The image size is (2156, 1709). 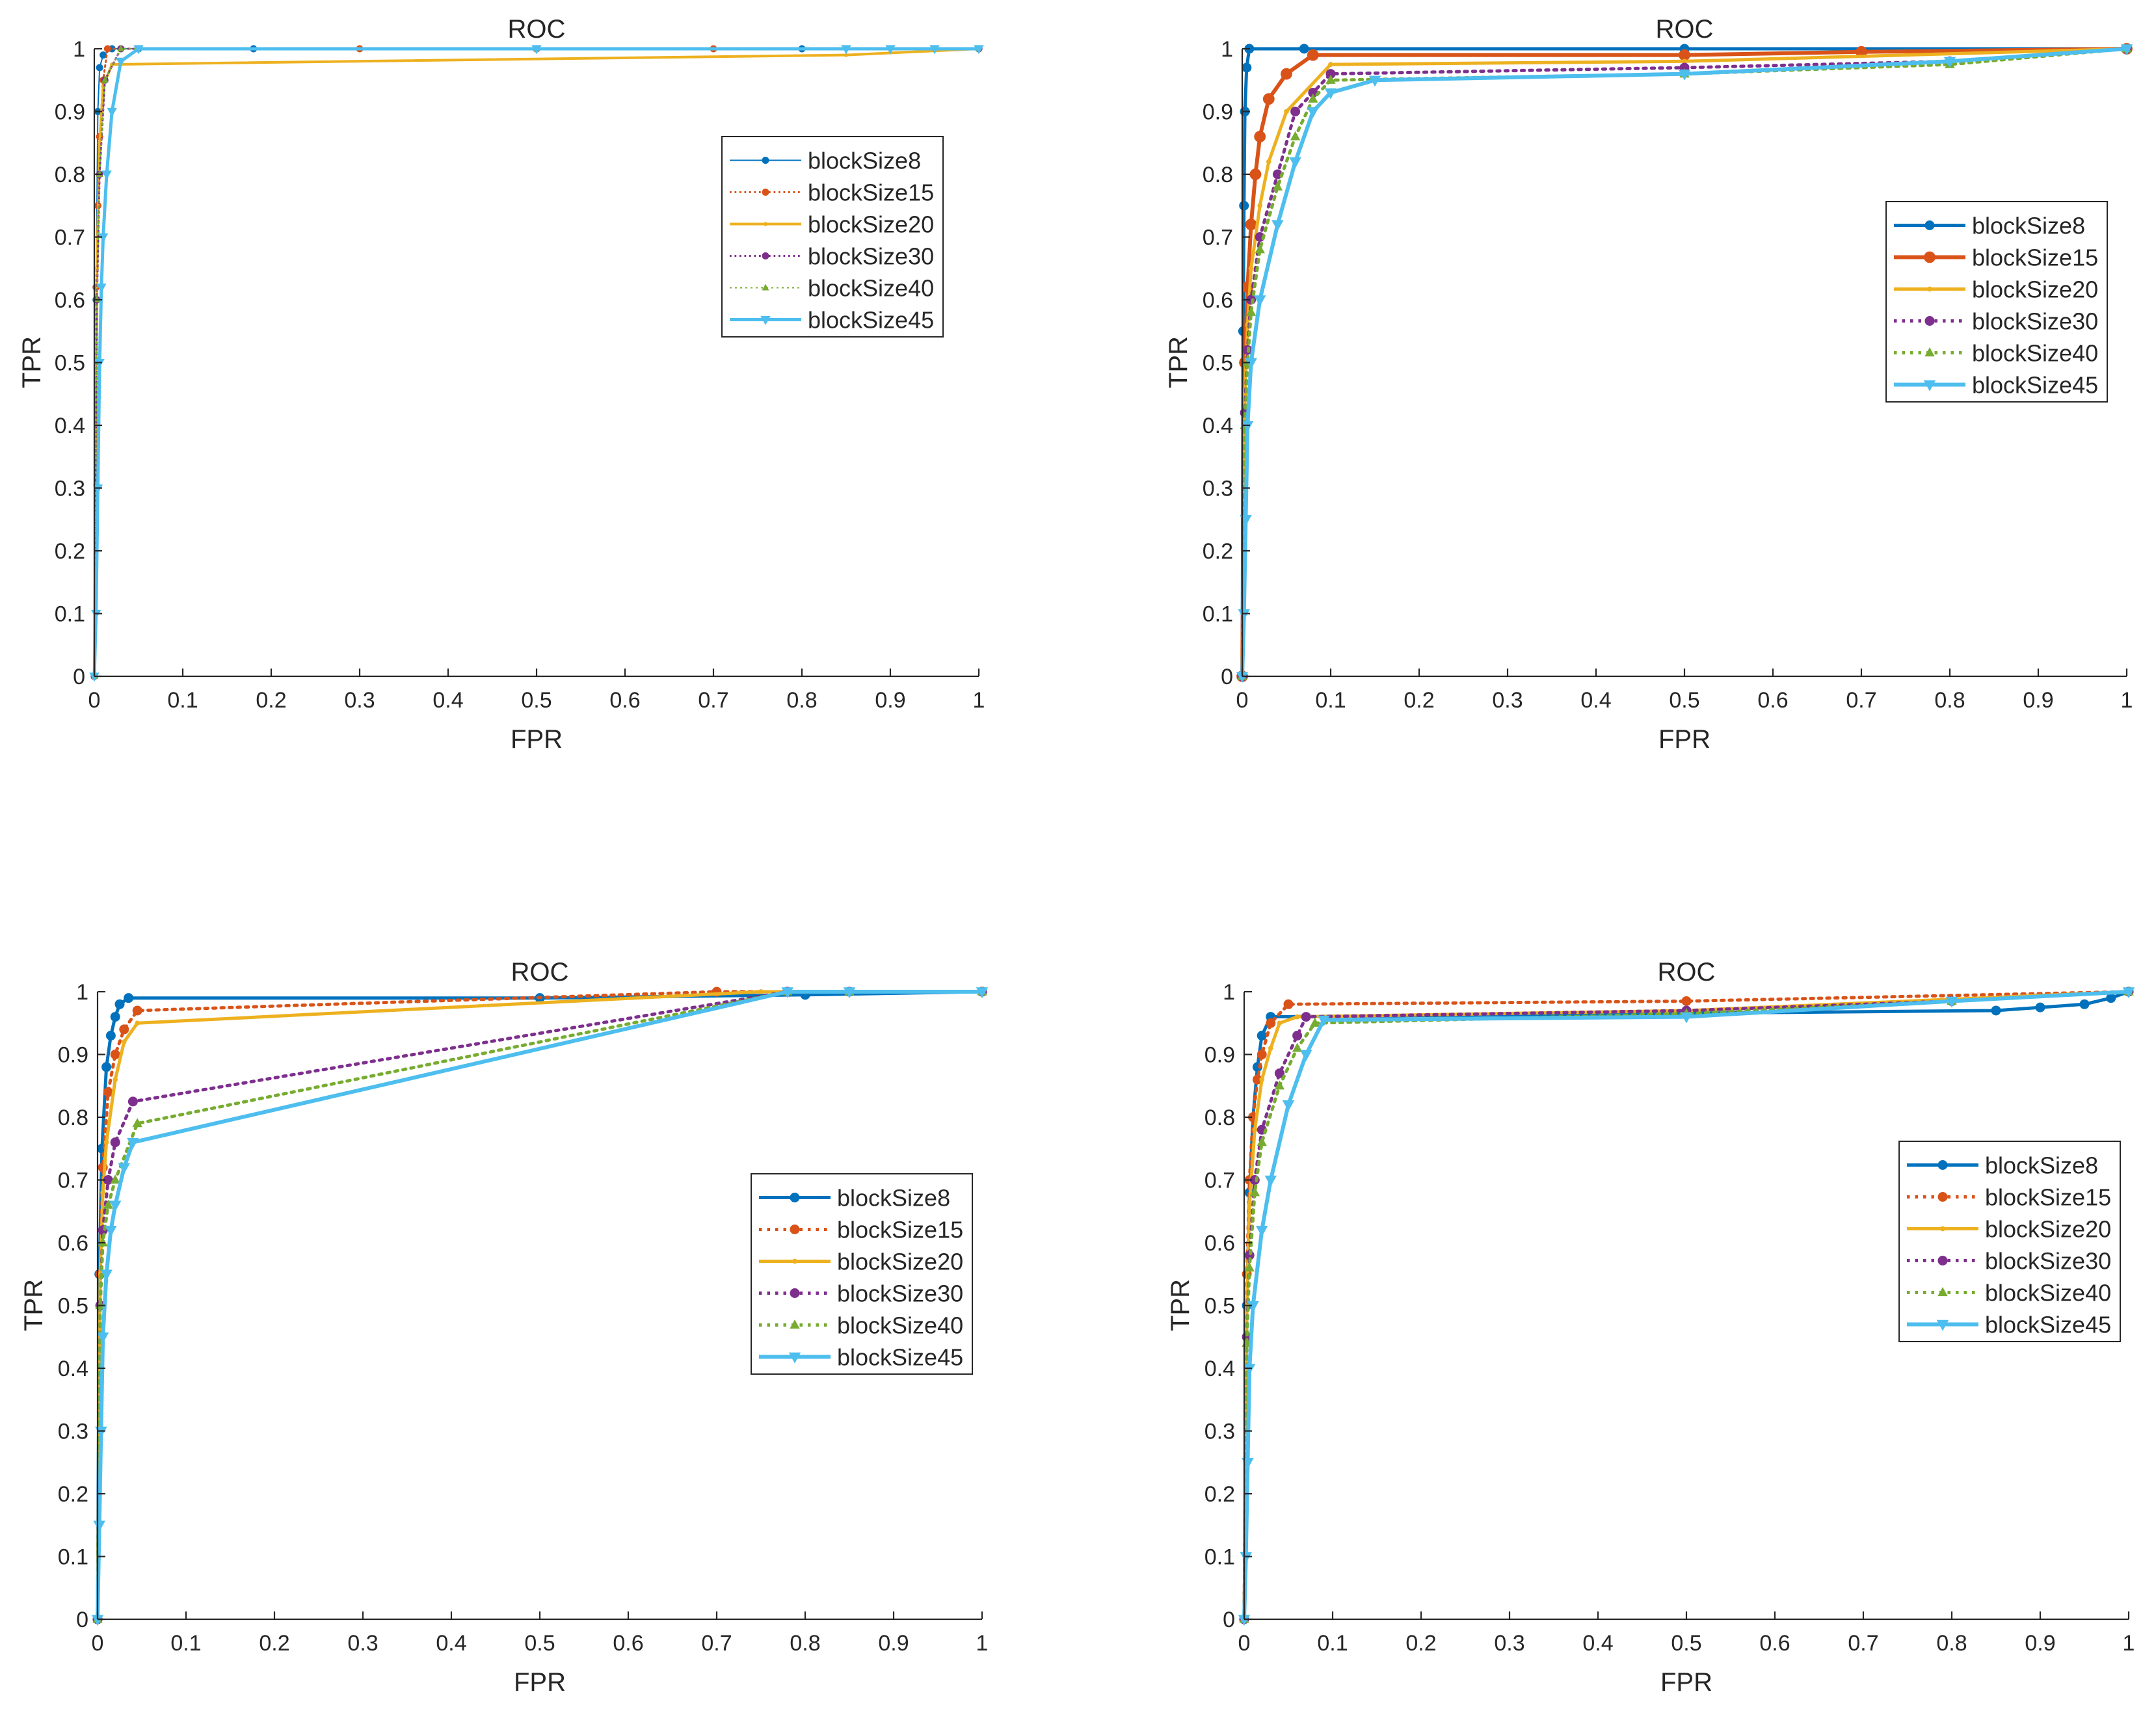 What do you see at coordinates (1218, 175) in the screenshot?
I see `y-tick-label: 0.8` at bounding box center [1218, 175].